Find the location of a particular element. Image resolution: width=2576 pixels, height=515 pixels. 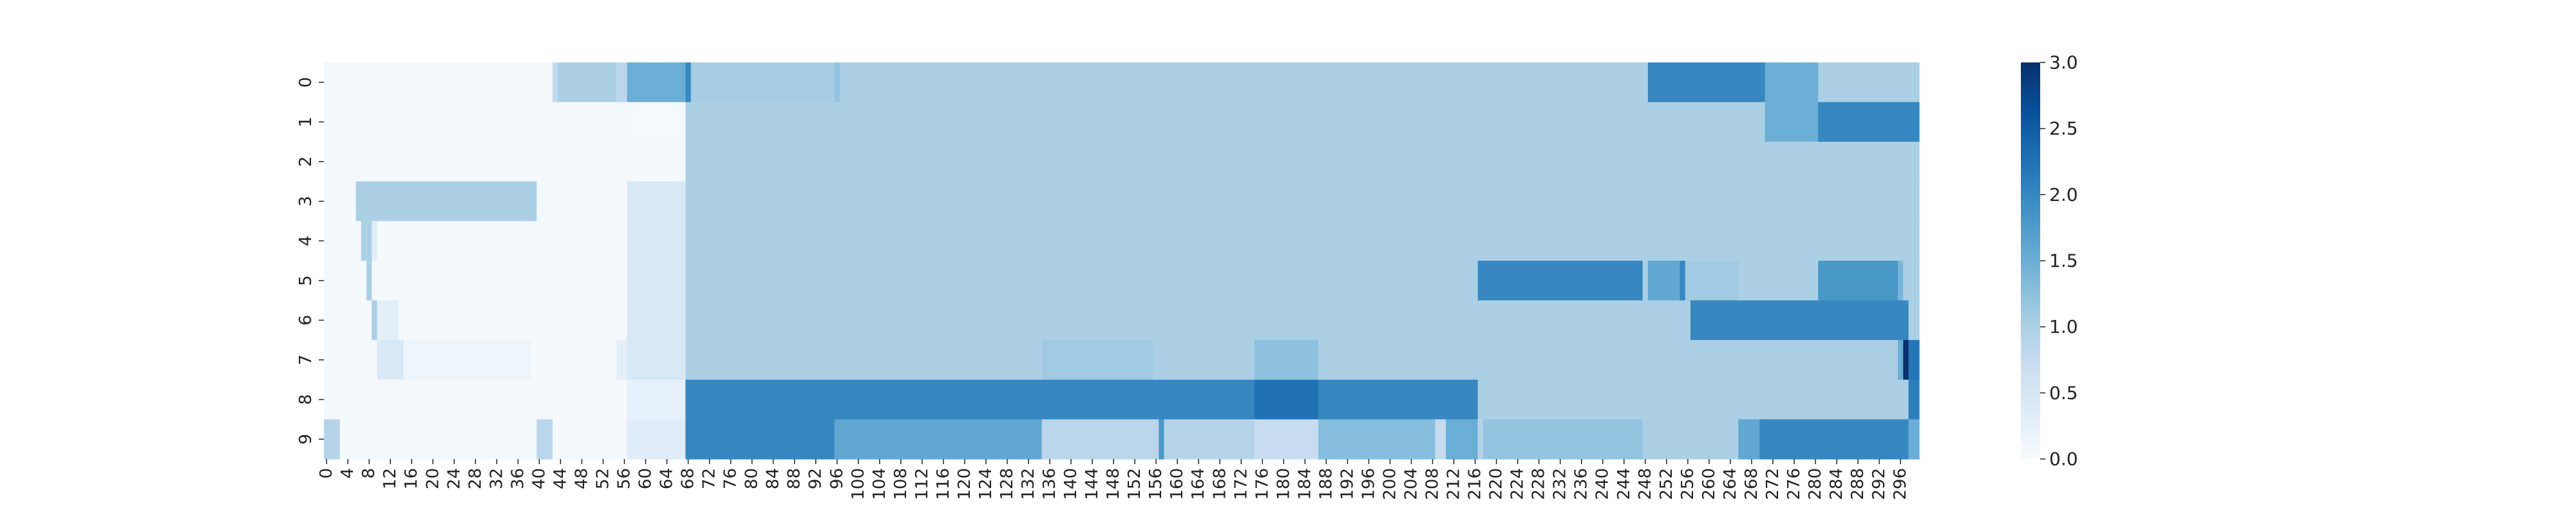

x-tick-label: 40 is located at coordinates (539, 478).